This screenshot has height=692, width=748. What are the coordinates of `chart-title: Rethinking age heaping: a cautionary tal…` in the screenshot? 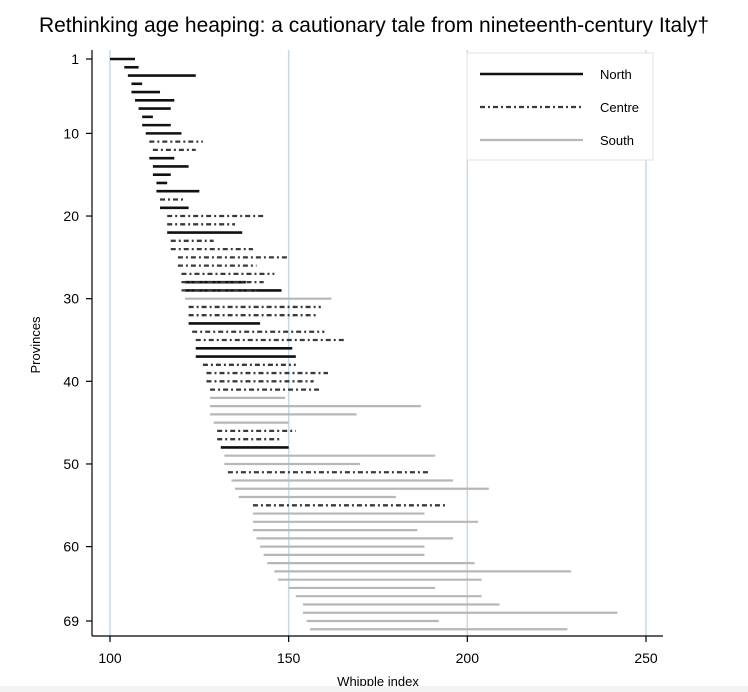 It's located at (374, 25).